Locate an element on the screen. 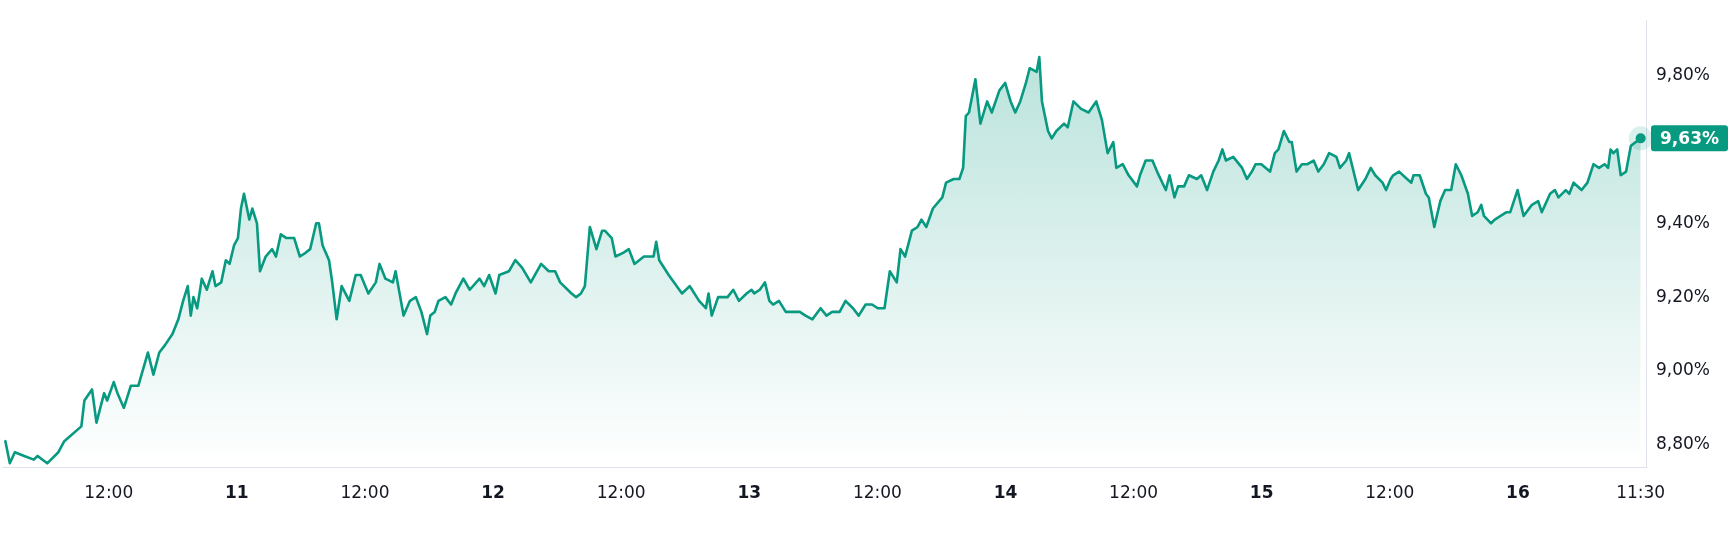  y-tick-label: 8,80% is located at coordinates (1683, 443).